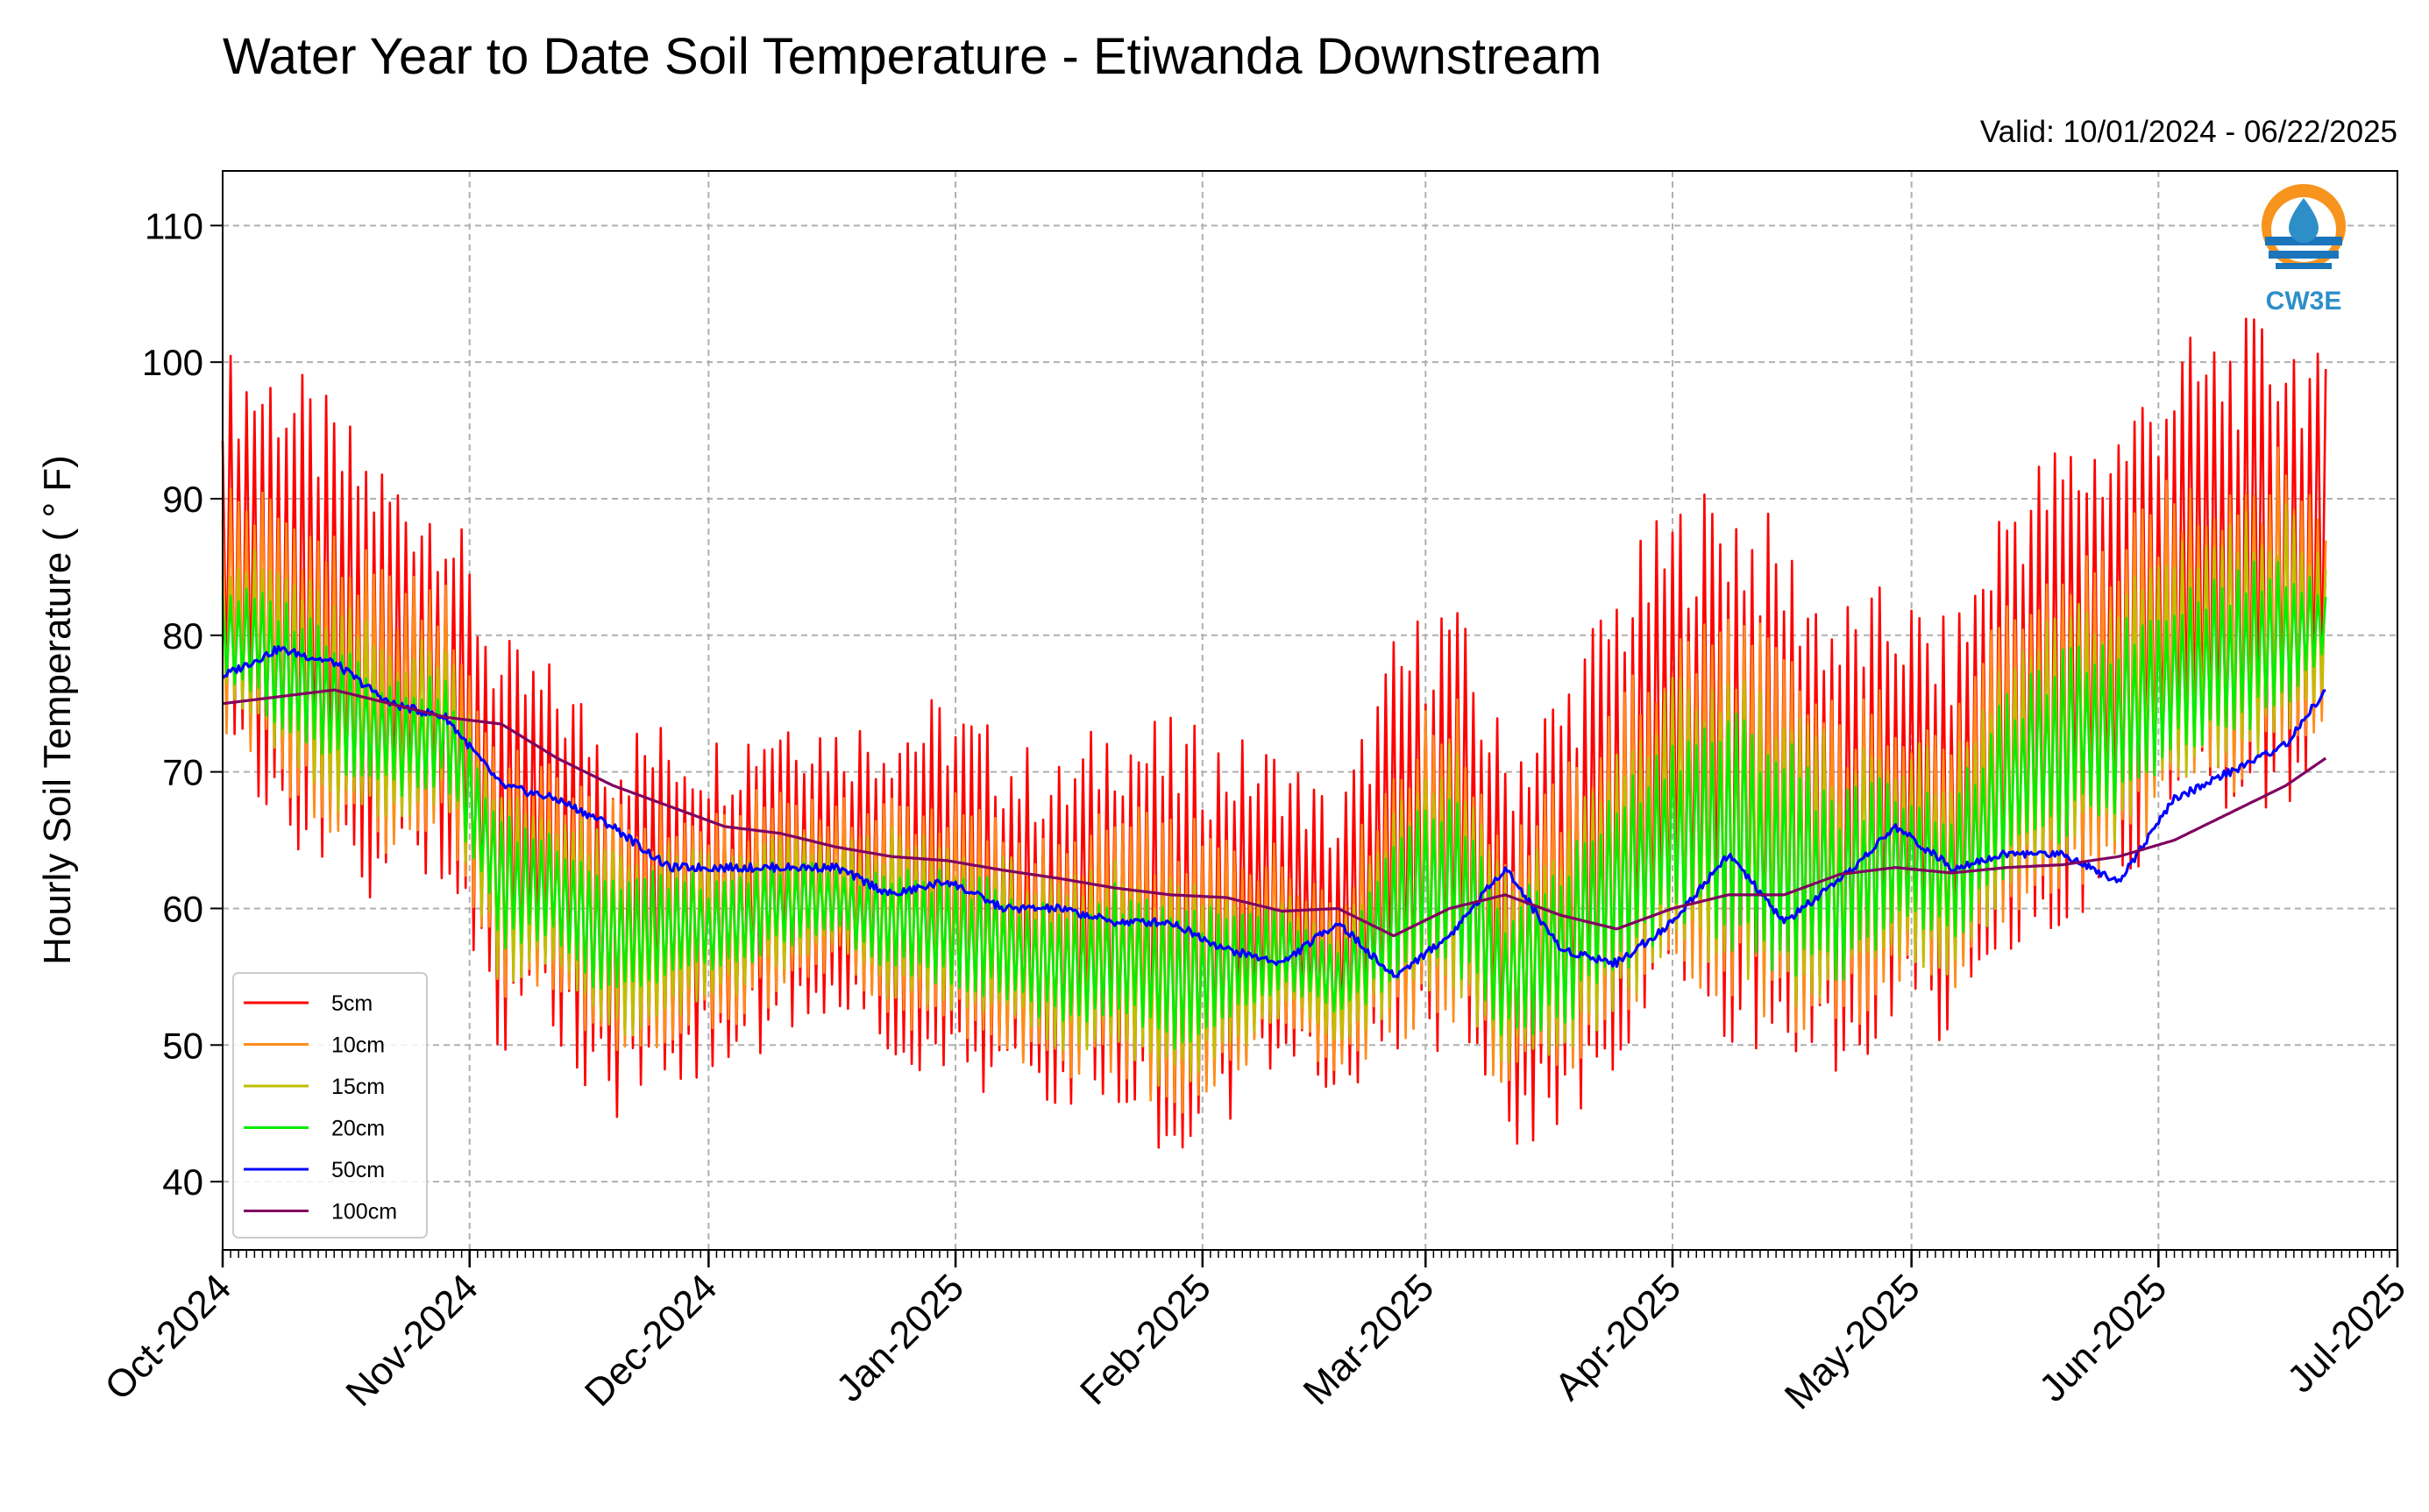  I want to click on legend-label-100cm: 100cm, so click(364, 1212).